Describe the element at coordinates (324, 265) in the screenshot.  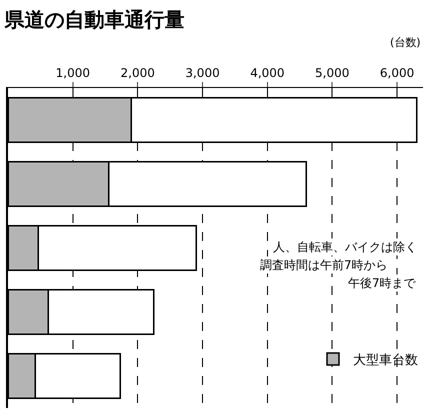
I see `annotation: 調査時間は午前7時から` at that location.